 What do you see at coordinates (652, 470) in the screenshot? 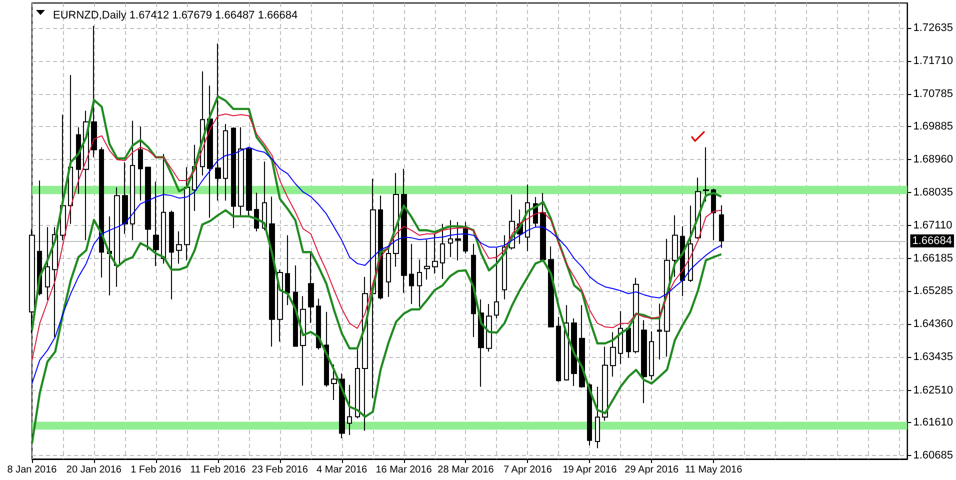
I see `x-tick-label: 29 Apr 2016` at bounding box center [652, 470].